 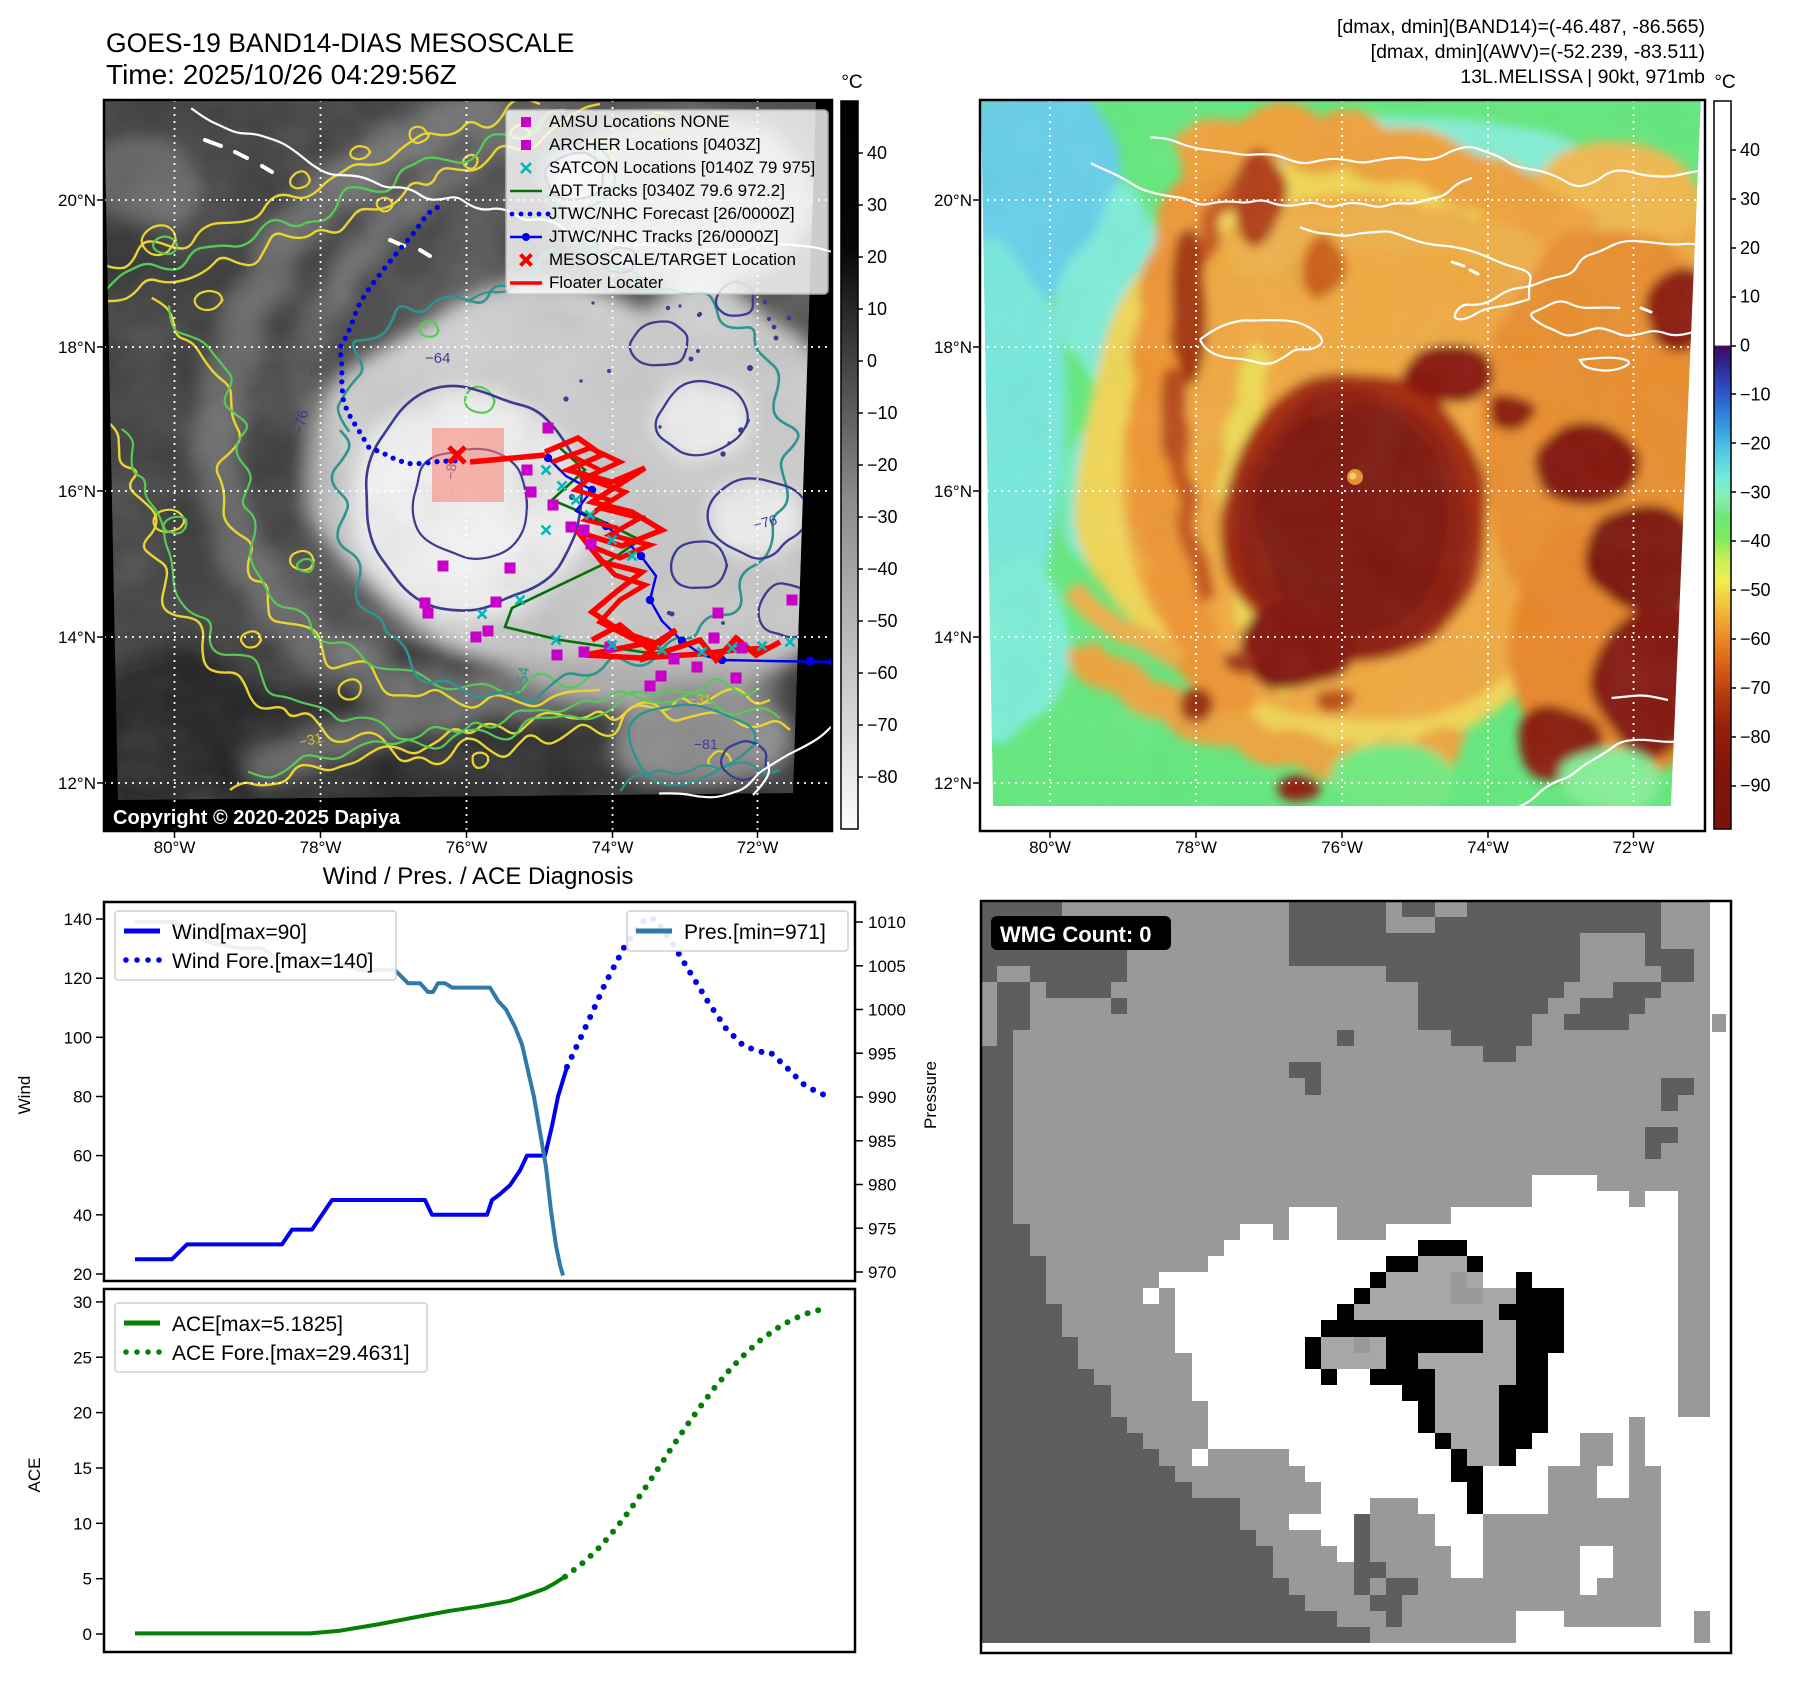 What do you see at coordinates (78, 919) in the screenshot?
I see `svg-text: 140` at bounding box center [78, 919].